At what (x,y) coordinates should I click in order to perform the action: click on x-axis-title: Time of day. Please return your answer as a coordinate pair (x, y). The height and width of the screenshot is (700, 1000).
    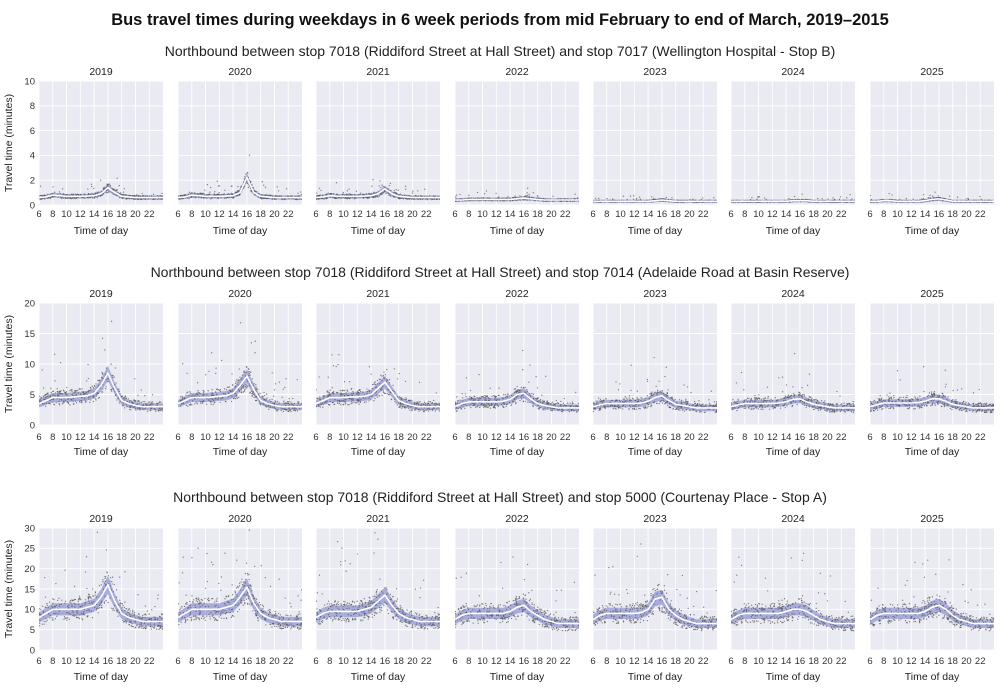
    Looking at the image, I should click on (655, 231).